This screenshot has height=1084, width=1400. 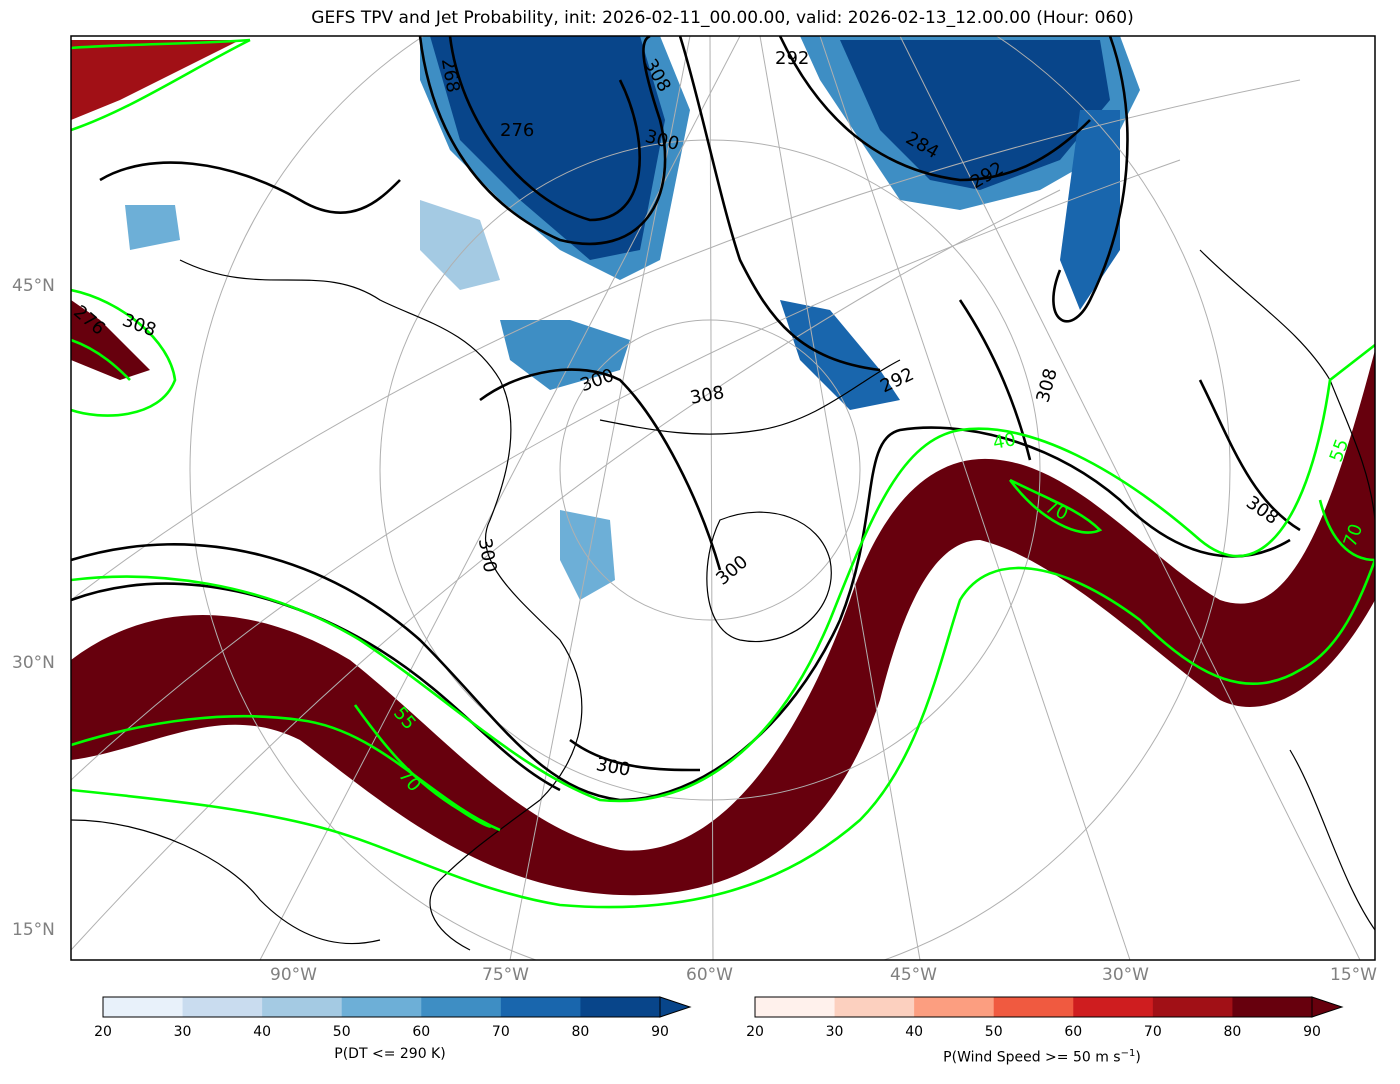 What do you see at coordinates (262, 1032) in the screenshot?
I see `dt-colorbar-tick: 40` at bounding box center [262, 1032].